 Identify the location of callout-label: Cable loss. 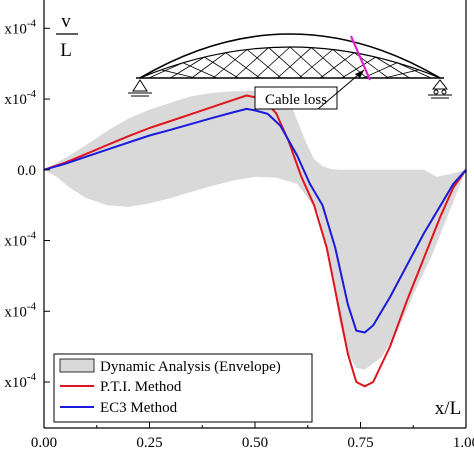
(296, 100).